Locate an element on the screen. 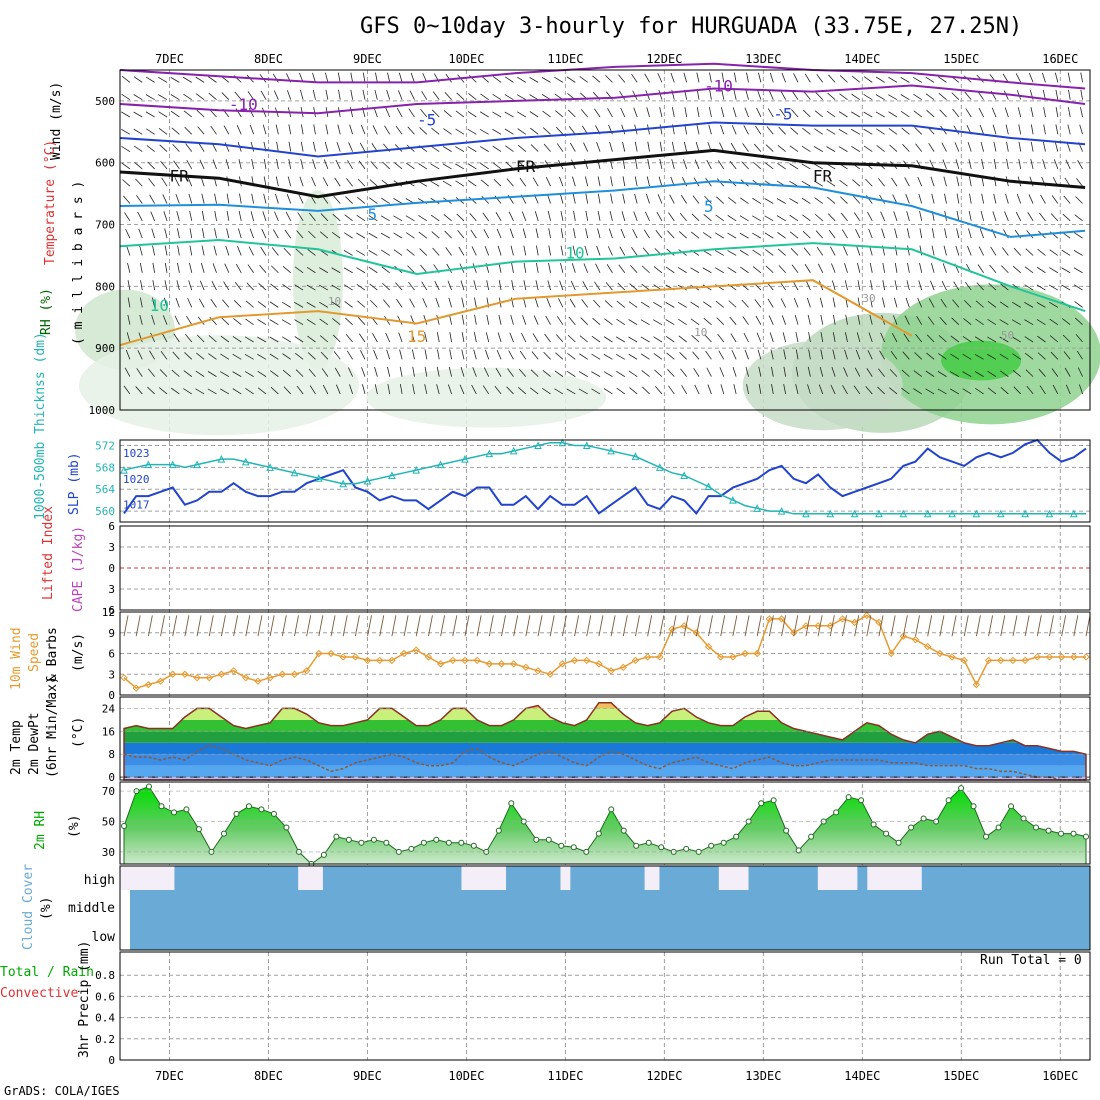 The height and width of the screenshot is (1100, 1100). pressure-tick: 800 is located at coordinates (105, 286).